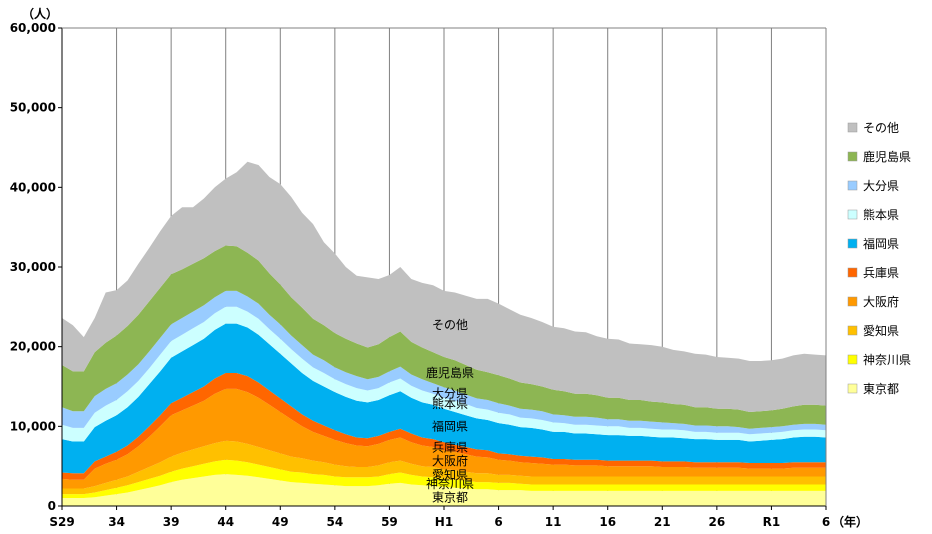  Describe the element at coordinates (881, 273) in the screenshot. I see `legend-label: 兵庫県` at that location.